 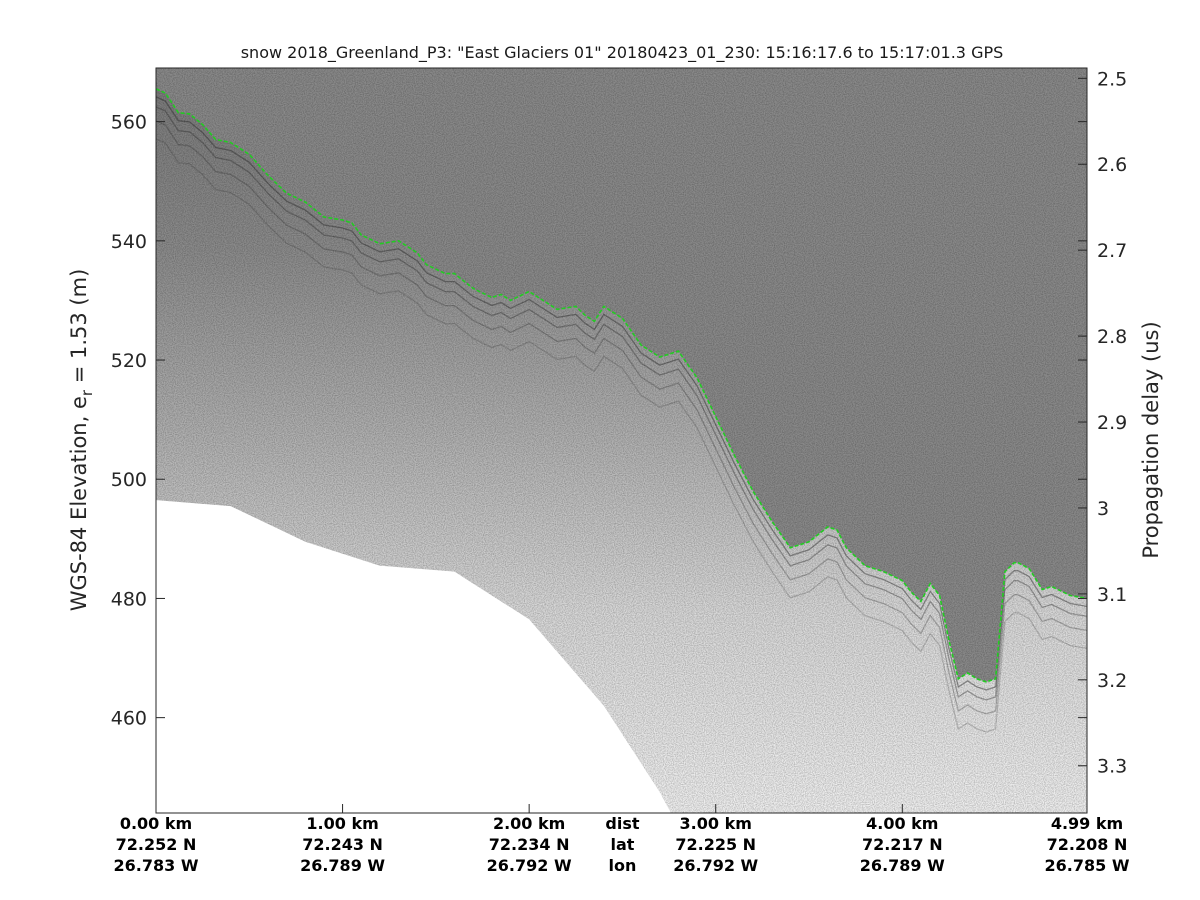 I want to click on left-y-tick-label: 480, so click(x=129, y=599).